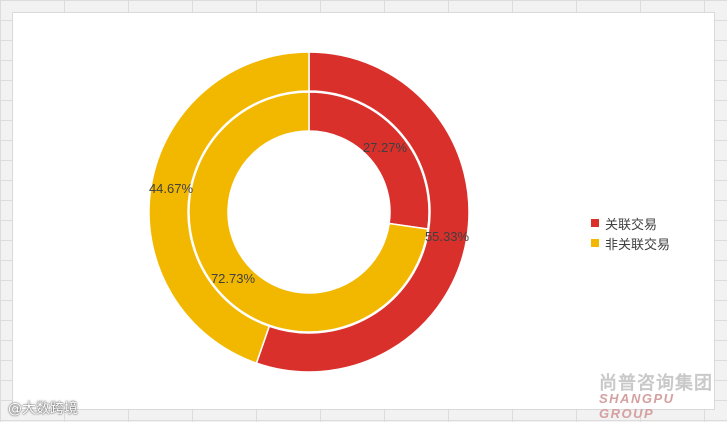  I want to click on legend-item-non-related: 非关联交易, so click(630, 243).